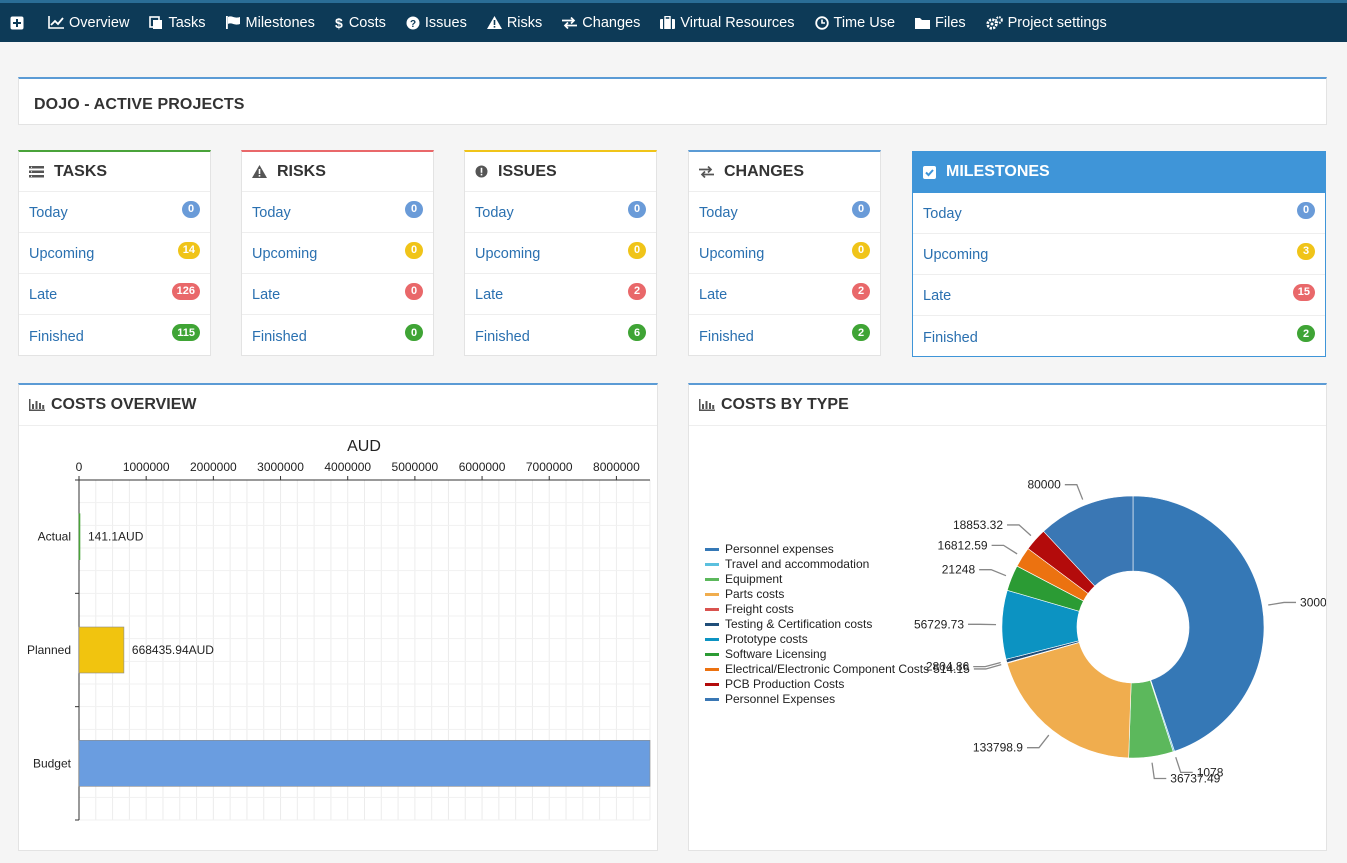 The image size is (1347, 863). Describe the element at coordinates (754, 594) in the screenshot. I see `legend-label: Parts costs` at that location.